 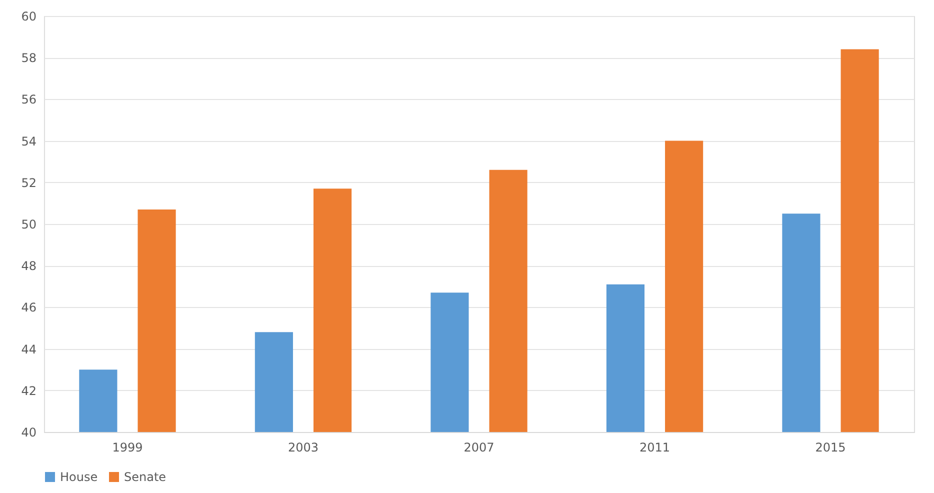 What do you see at coordinates (28, 183) in the screenshot?
I see `y-tick-label: 52` at bounding box center [28, 183].